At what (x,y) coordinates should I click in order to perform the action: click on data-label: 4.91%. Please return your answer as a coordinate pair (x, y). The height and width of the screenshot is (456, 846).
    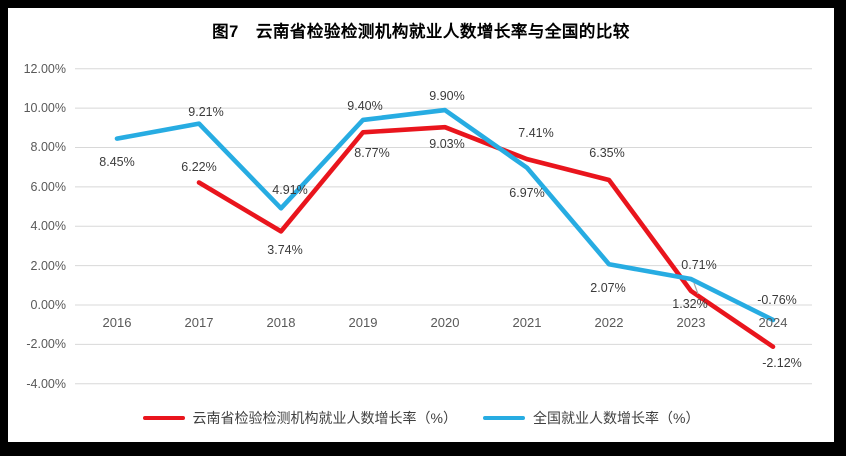
    Looking at the image, I should click on (290, 190).